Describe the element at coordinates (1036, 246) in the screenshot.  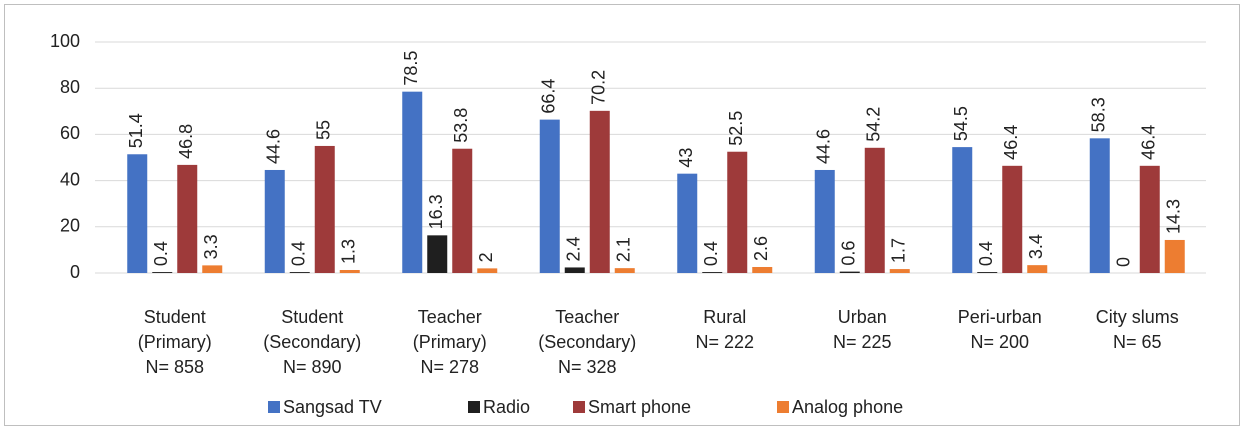
I see `value-label: 3.4` at that location.